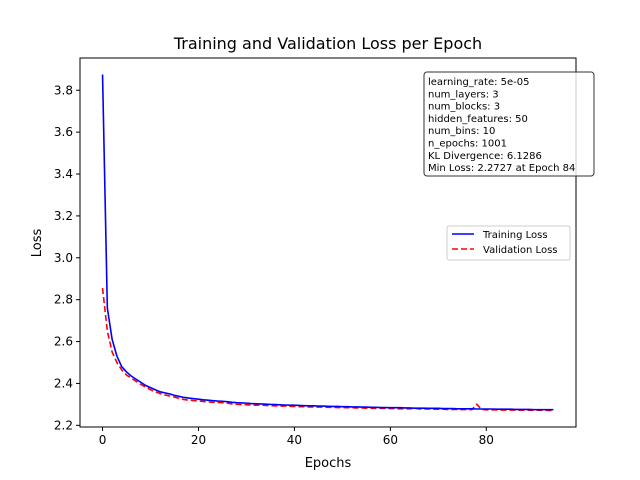 The height and width of the screenshot is (480, 640). What do you see at coordinates (486, 440) in the screenshot?
I see `x-tick-label: 80` at bounding box center [486, 440].